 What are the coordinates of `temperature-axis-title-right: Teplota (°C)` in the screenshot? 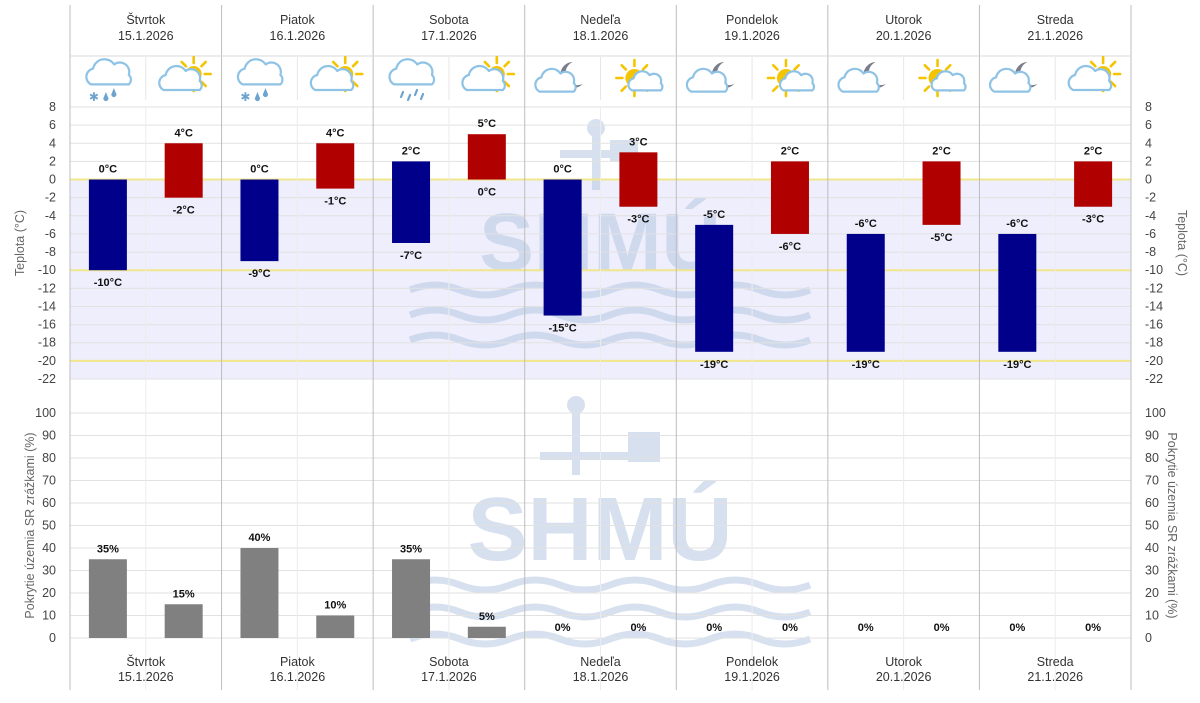 It's located at (1182, 243).